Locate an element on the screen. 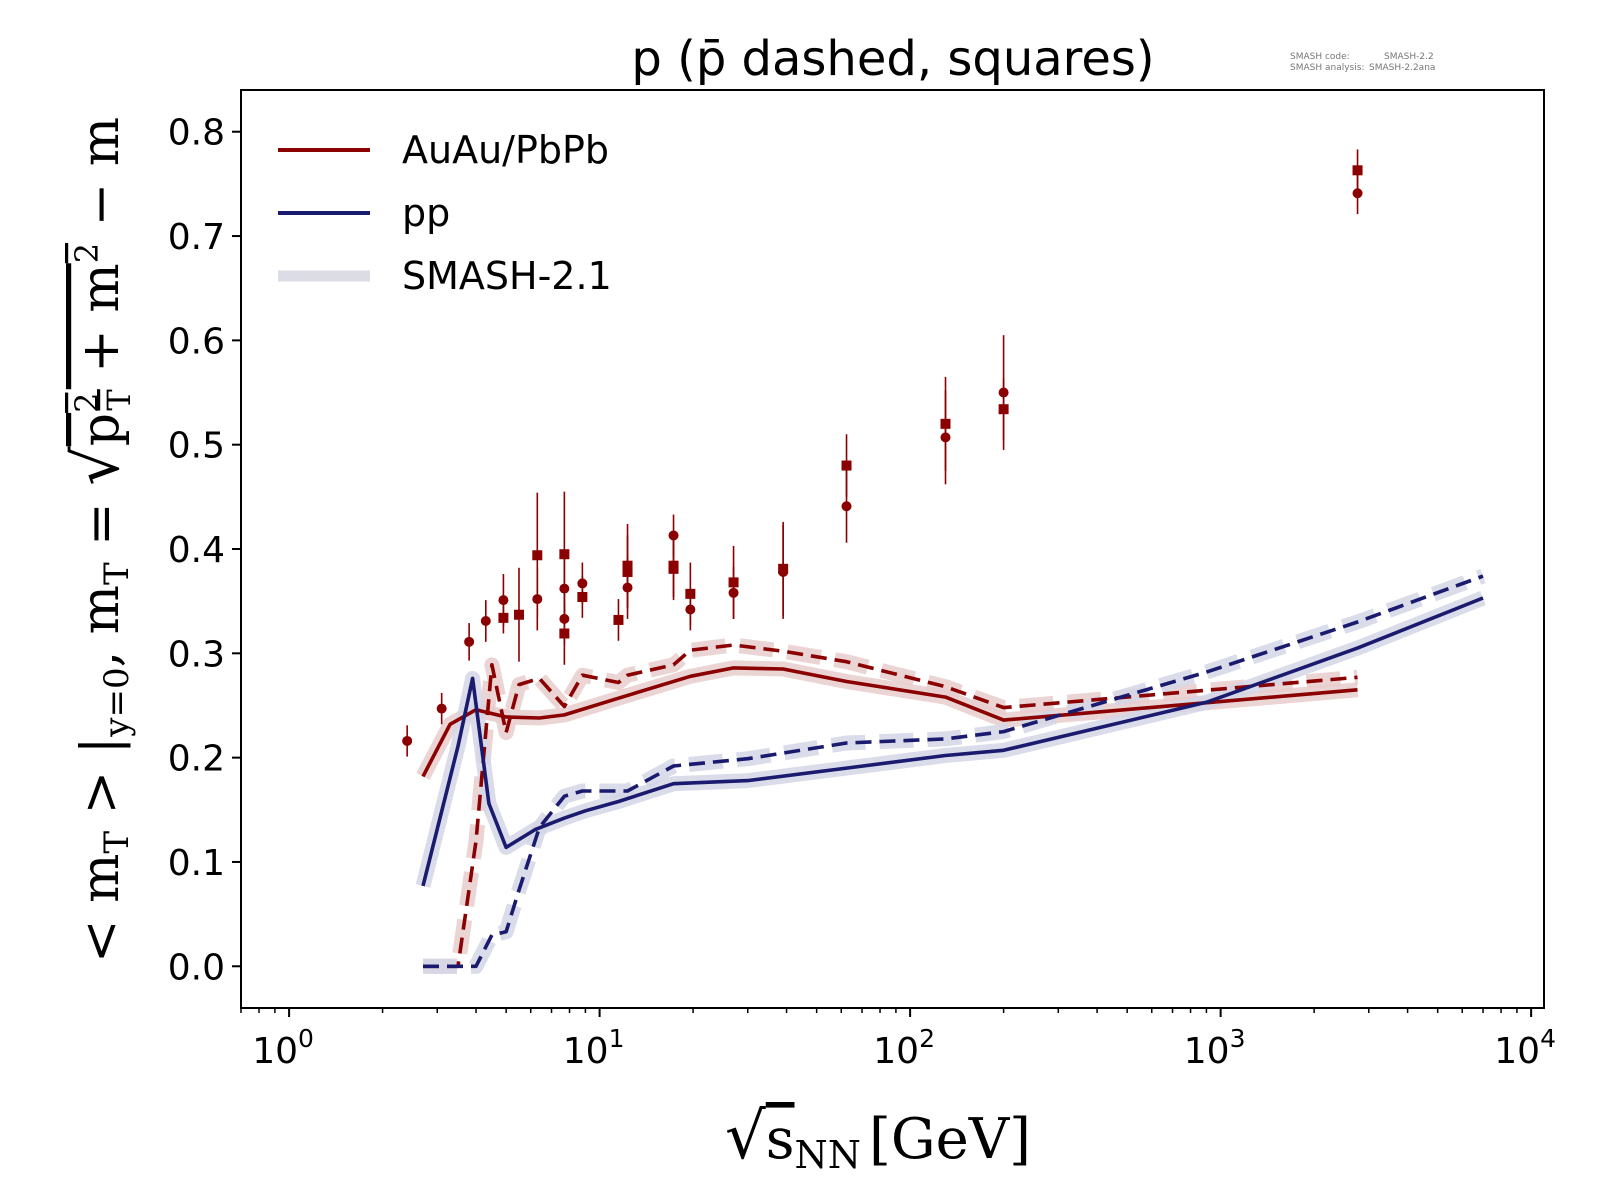  y-axis-label: < mT > |y=0, mT = √p2T + m2 − m is located at coordinates (99, 540).